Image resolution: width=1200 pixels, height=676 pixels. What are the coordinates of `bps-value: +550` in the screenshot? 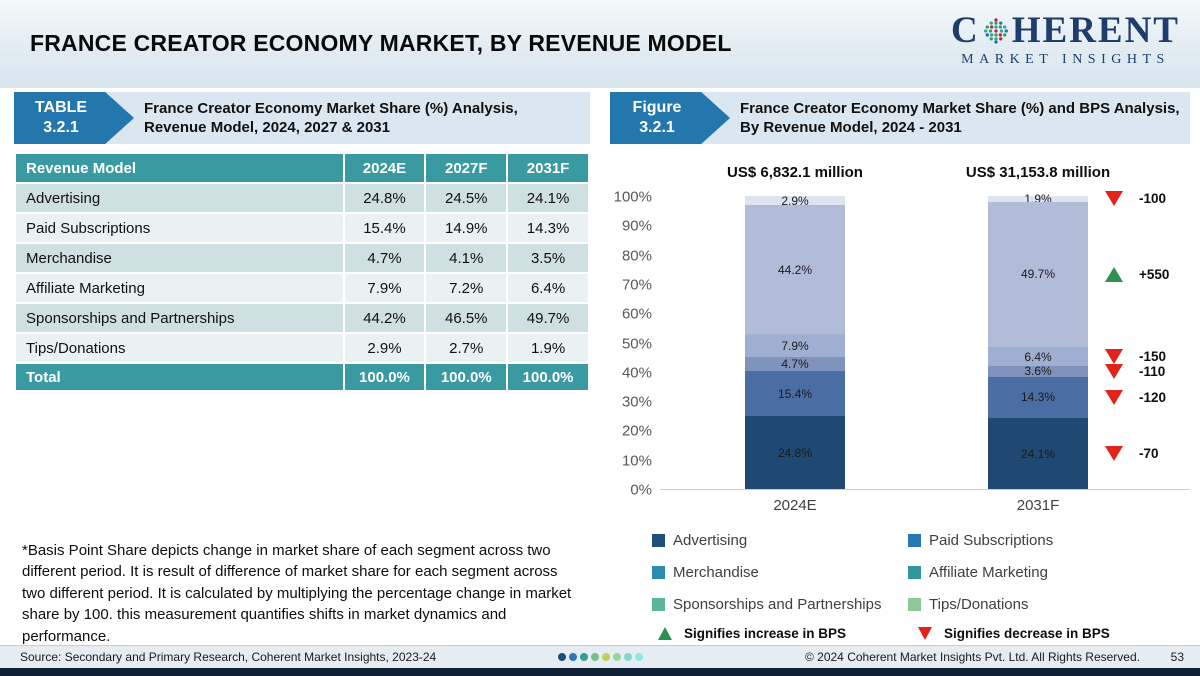 It's located at (1154, 274).